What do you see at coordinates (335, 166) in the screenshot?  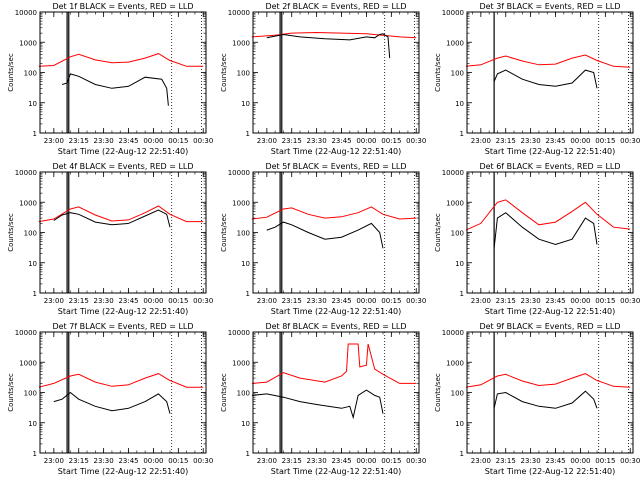 I see `panel-title: Det 5f BLACK = Events, RED = LLD` at bounding box center [335, 166].